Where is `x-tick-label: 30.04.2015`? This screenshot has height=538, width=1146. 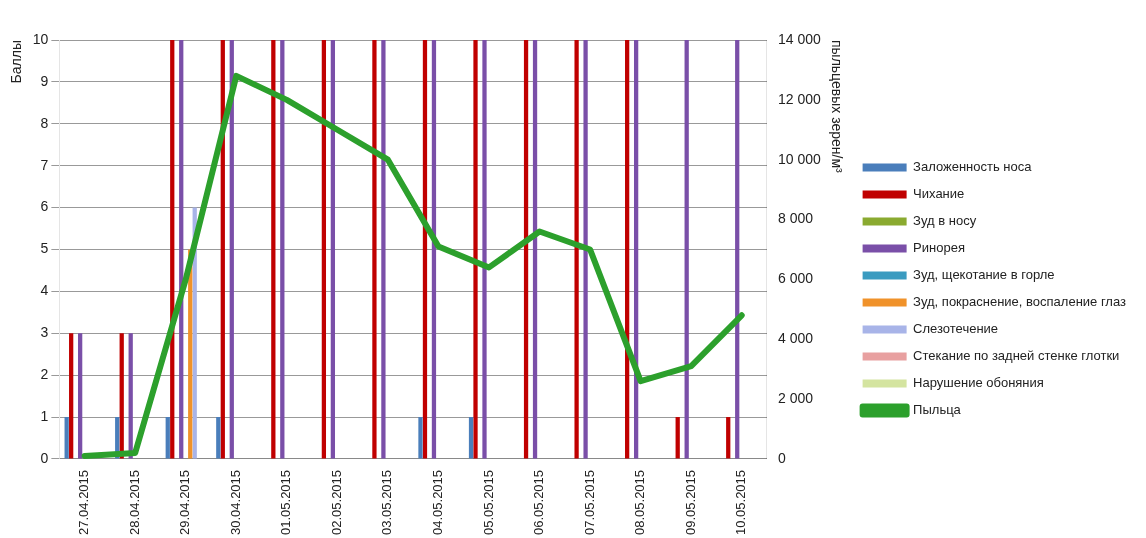
x-tick-label: 30.04.2015 is located at coordinates (235, 502).